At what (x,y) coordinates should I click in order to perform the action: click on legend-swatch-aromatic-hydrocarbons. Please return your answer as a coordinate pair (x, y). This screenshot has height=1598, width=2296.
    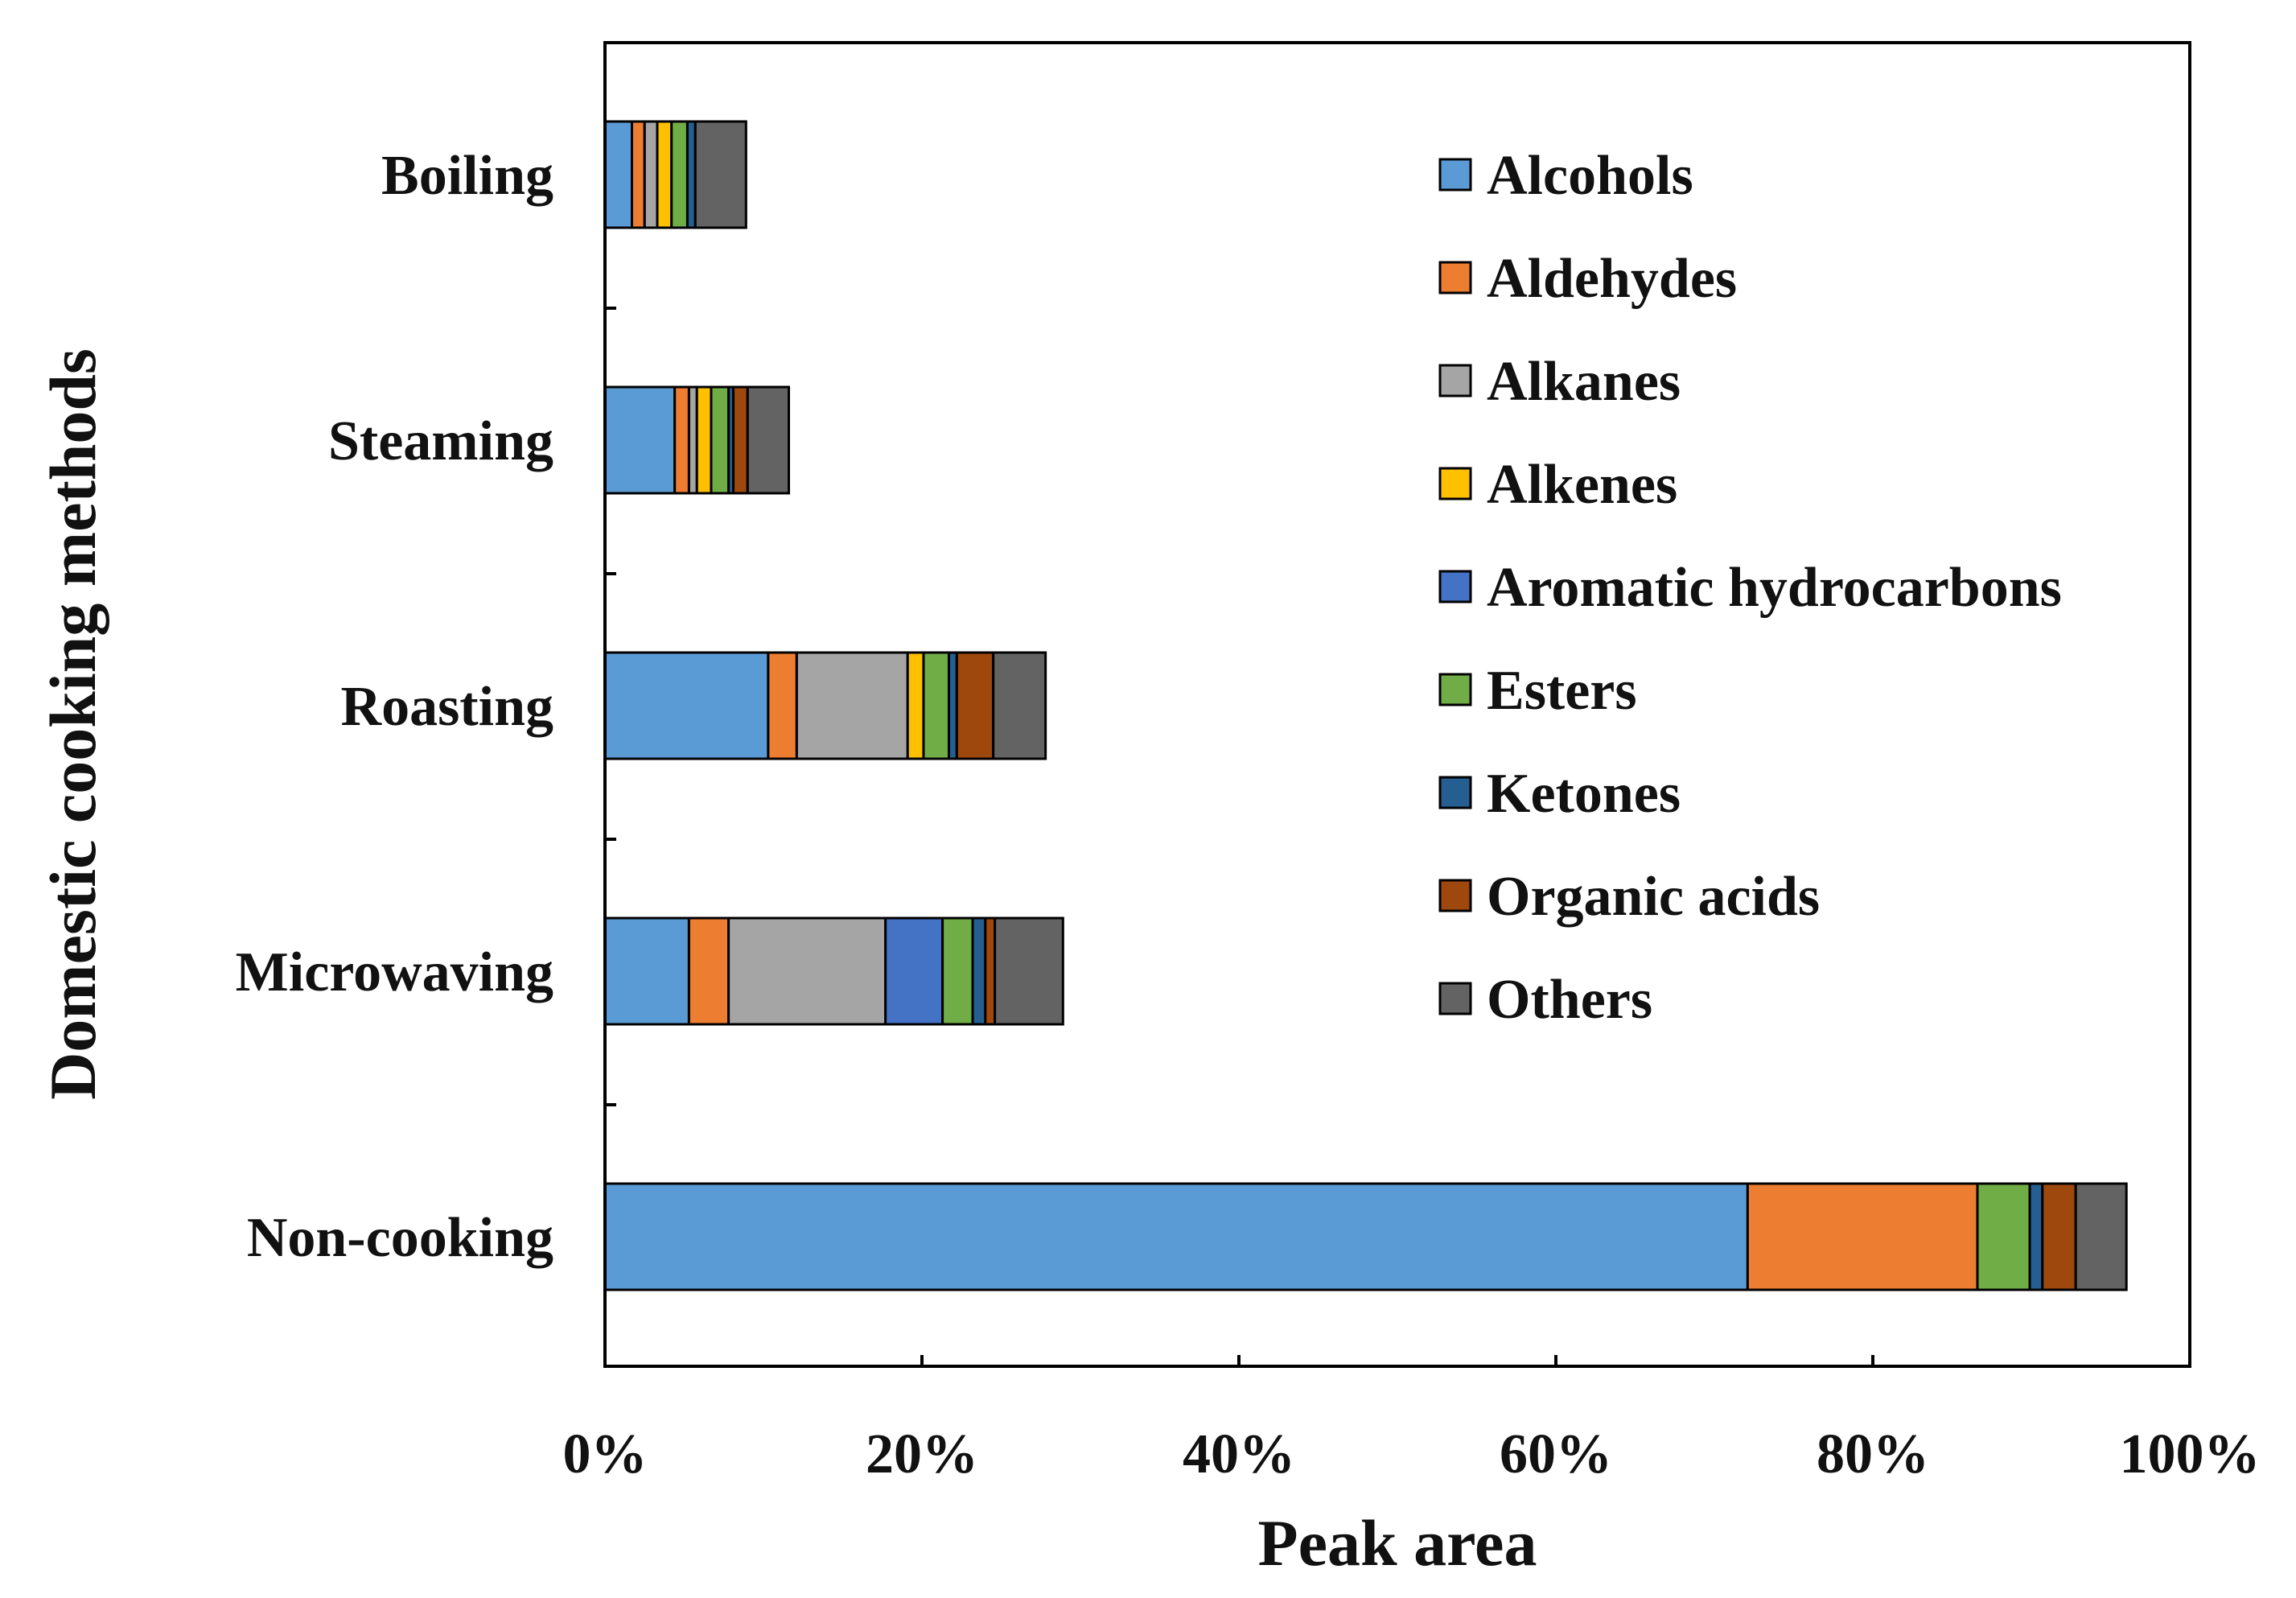
    Looking at the image, I should click on (1455, 586).